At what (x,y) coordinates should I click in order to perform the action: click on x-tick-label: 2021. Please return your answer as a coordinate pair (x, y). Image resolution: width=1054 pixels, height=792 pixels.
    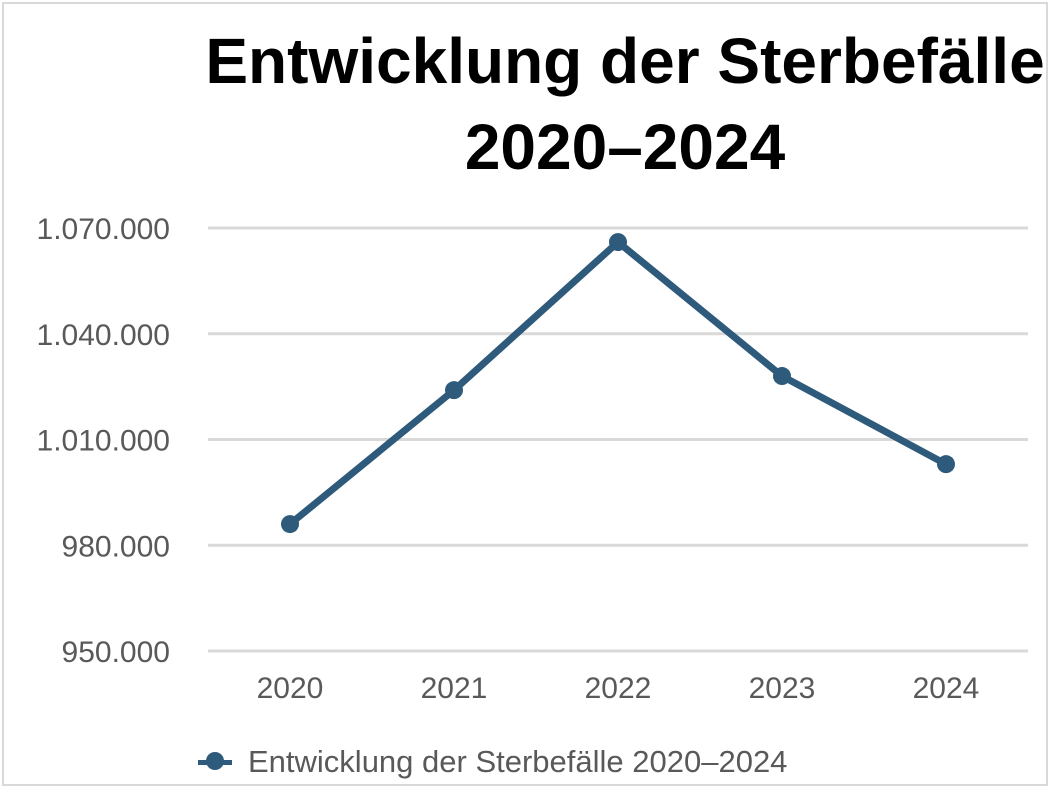
    Looking at the image, I should click on (454, 688).